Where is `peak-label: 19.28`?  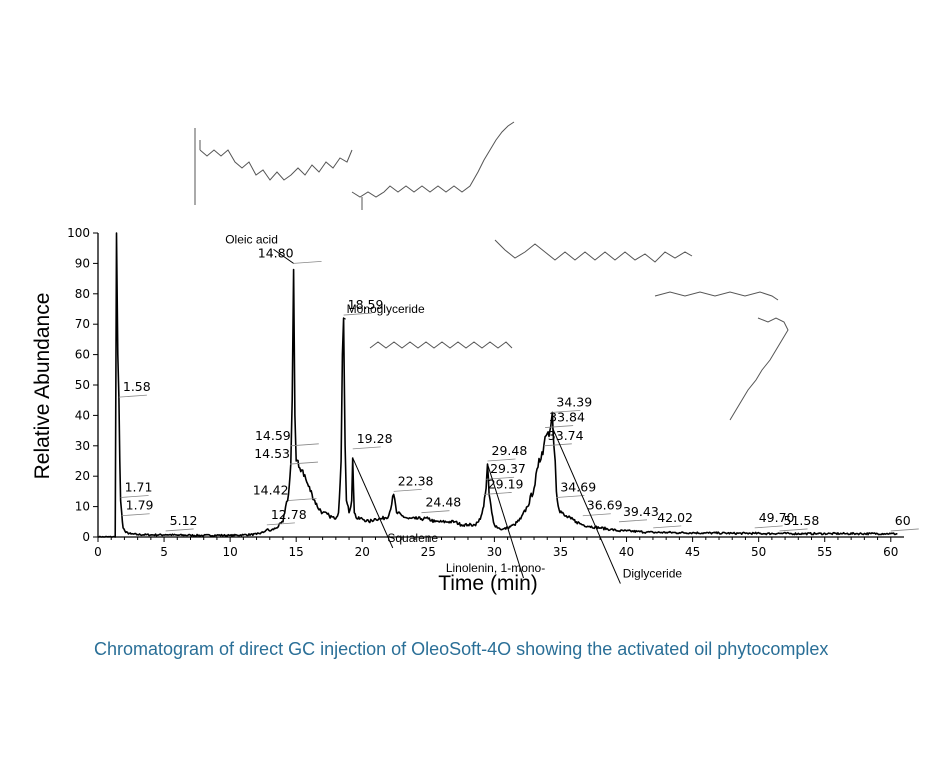
peak-label: 19.28 is located at coordinates (375, 438).